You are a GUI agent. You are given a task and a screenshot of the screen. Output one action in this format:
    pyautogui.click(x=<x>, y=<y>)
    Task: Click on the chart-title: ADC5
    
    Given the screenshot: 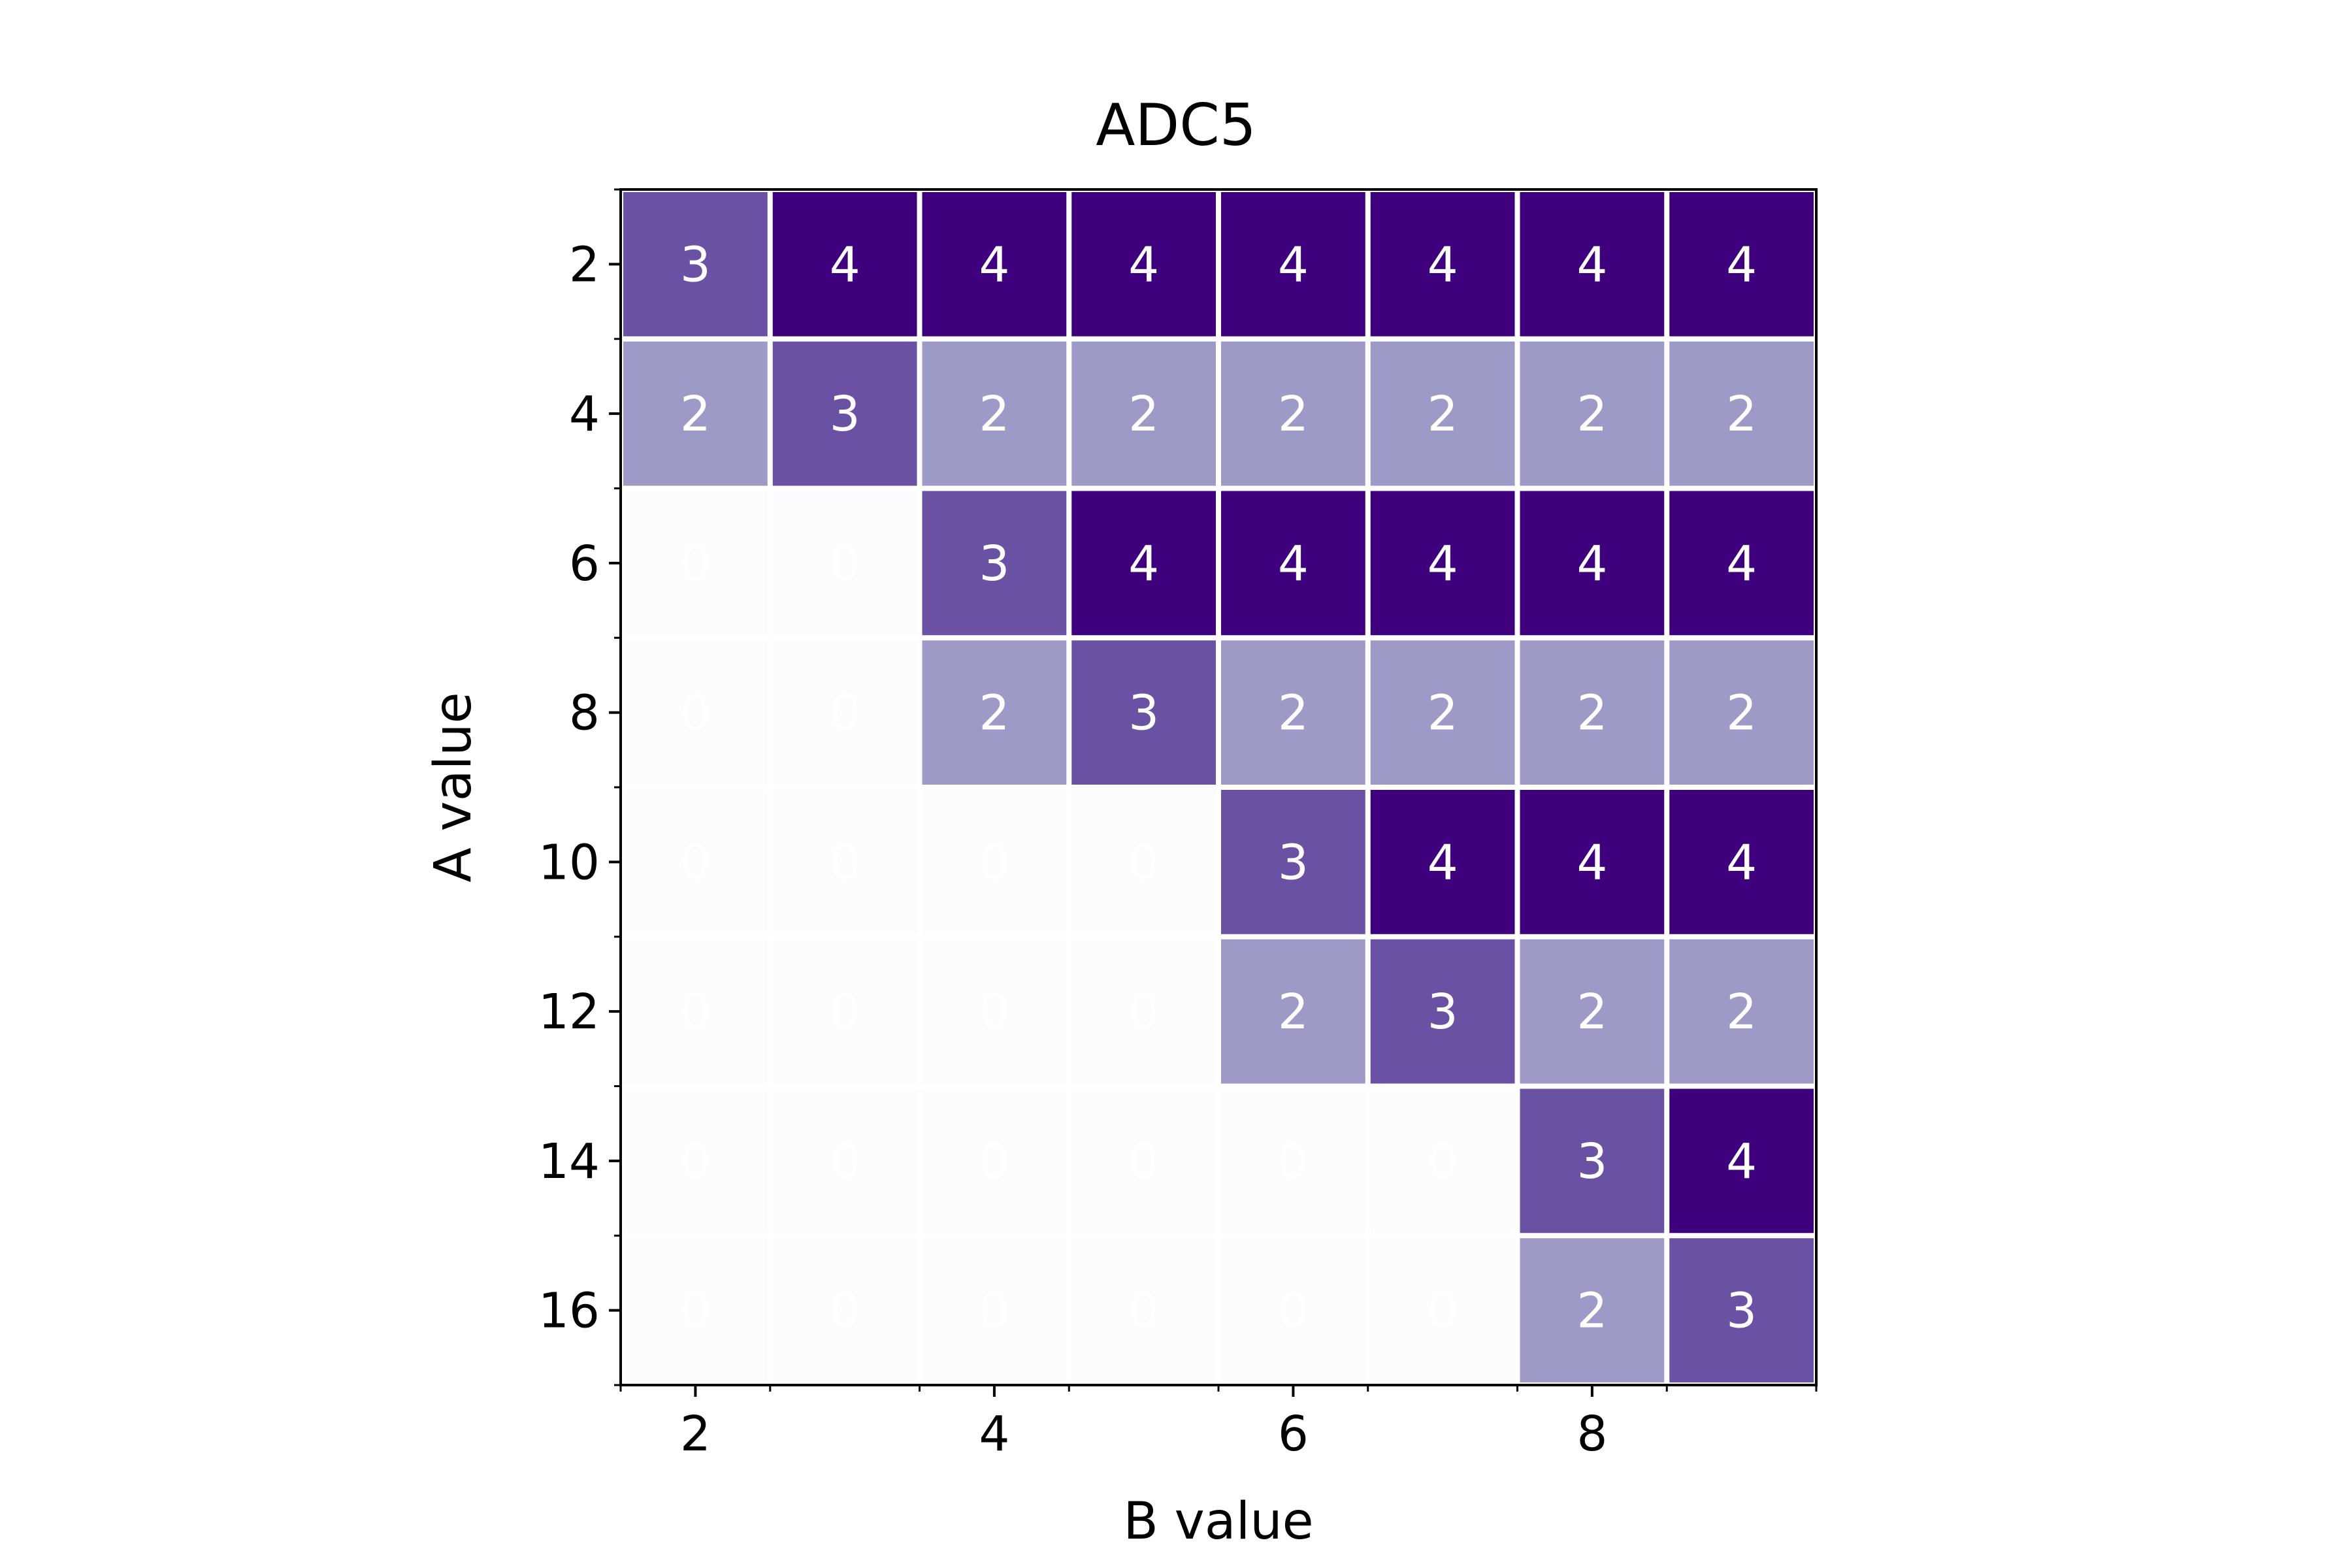 What is the action you would take?
    pyautogui.click(x=1176, y=125)
    